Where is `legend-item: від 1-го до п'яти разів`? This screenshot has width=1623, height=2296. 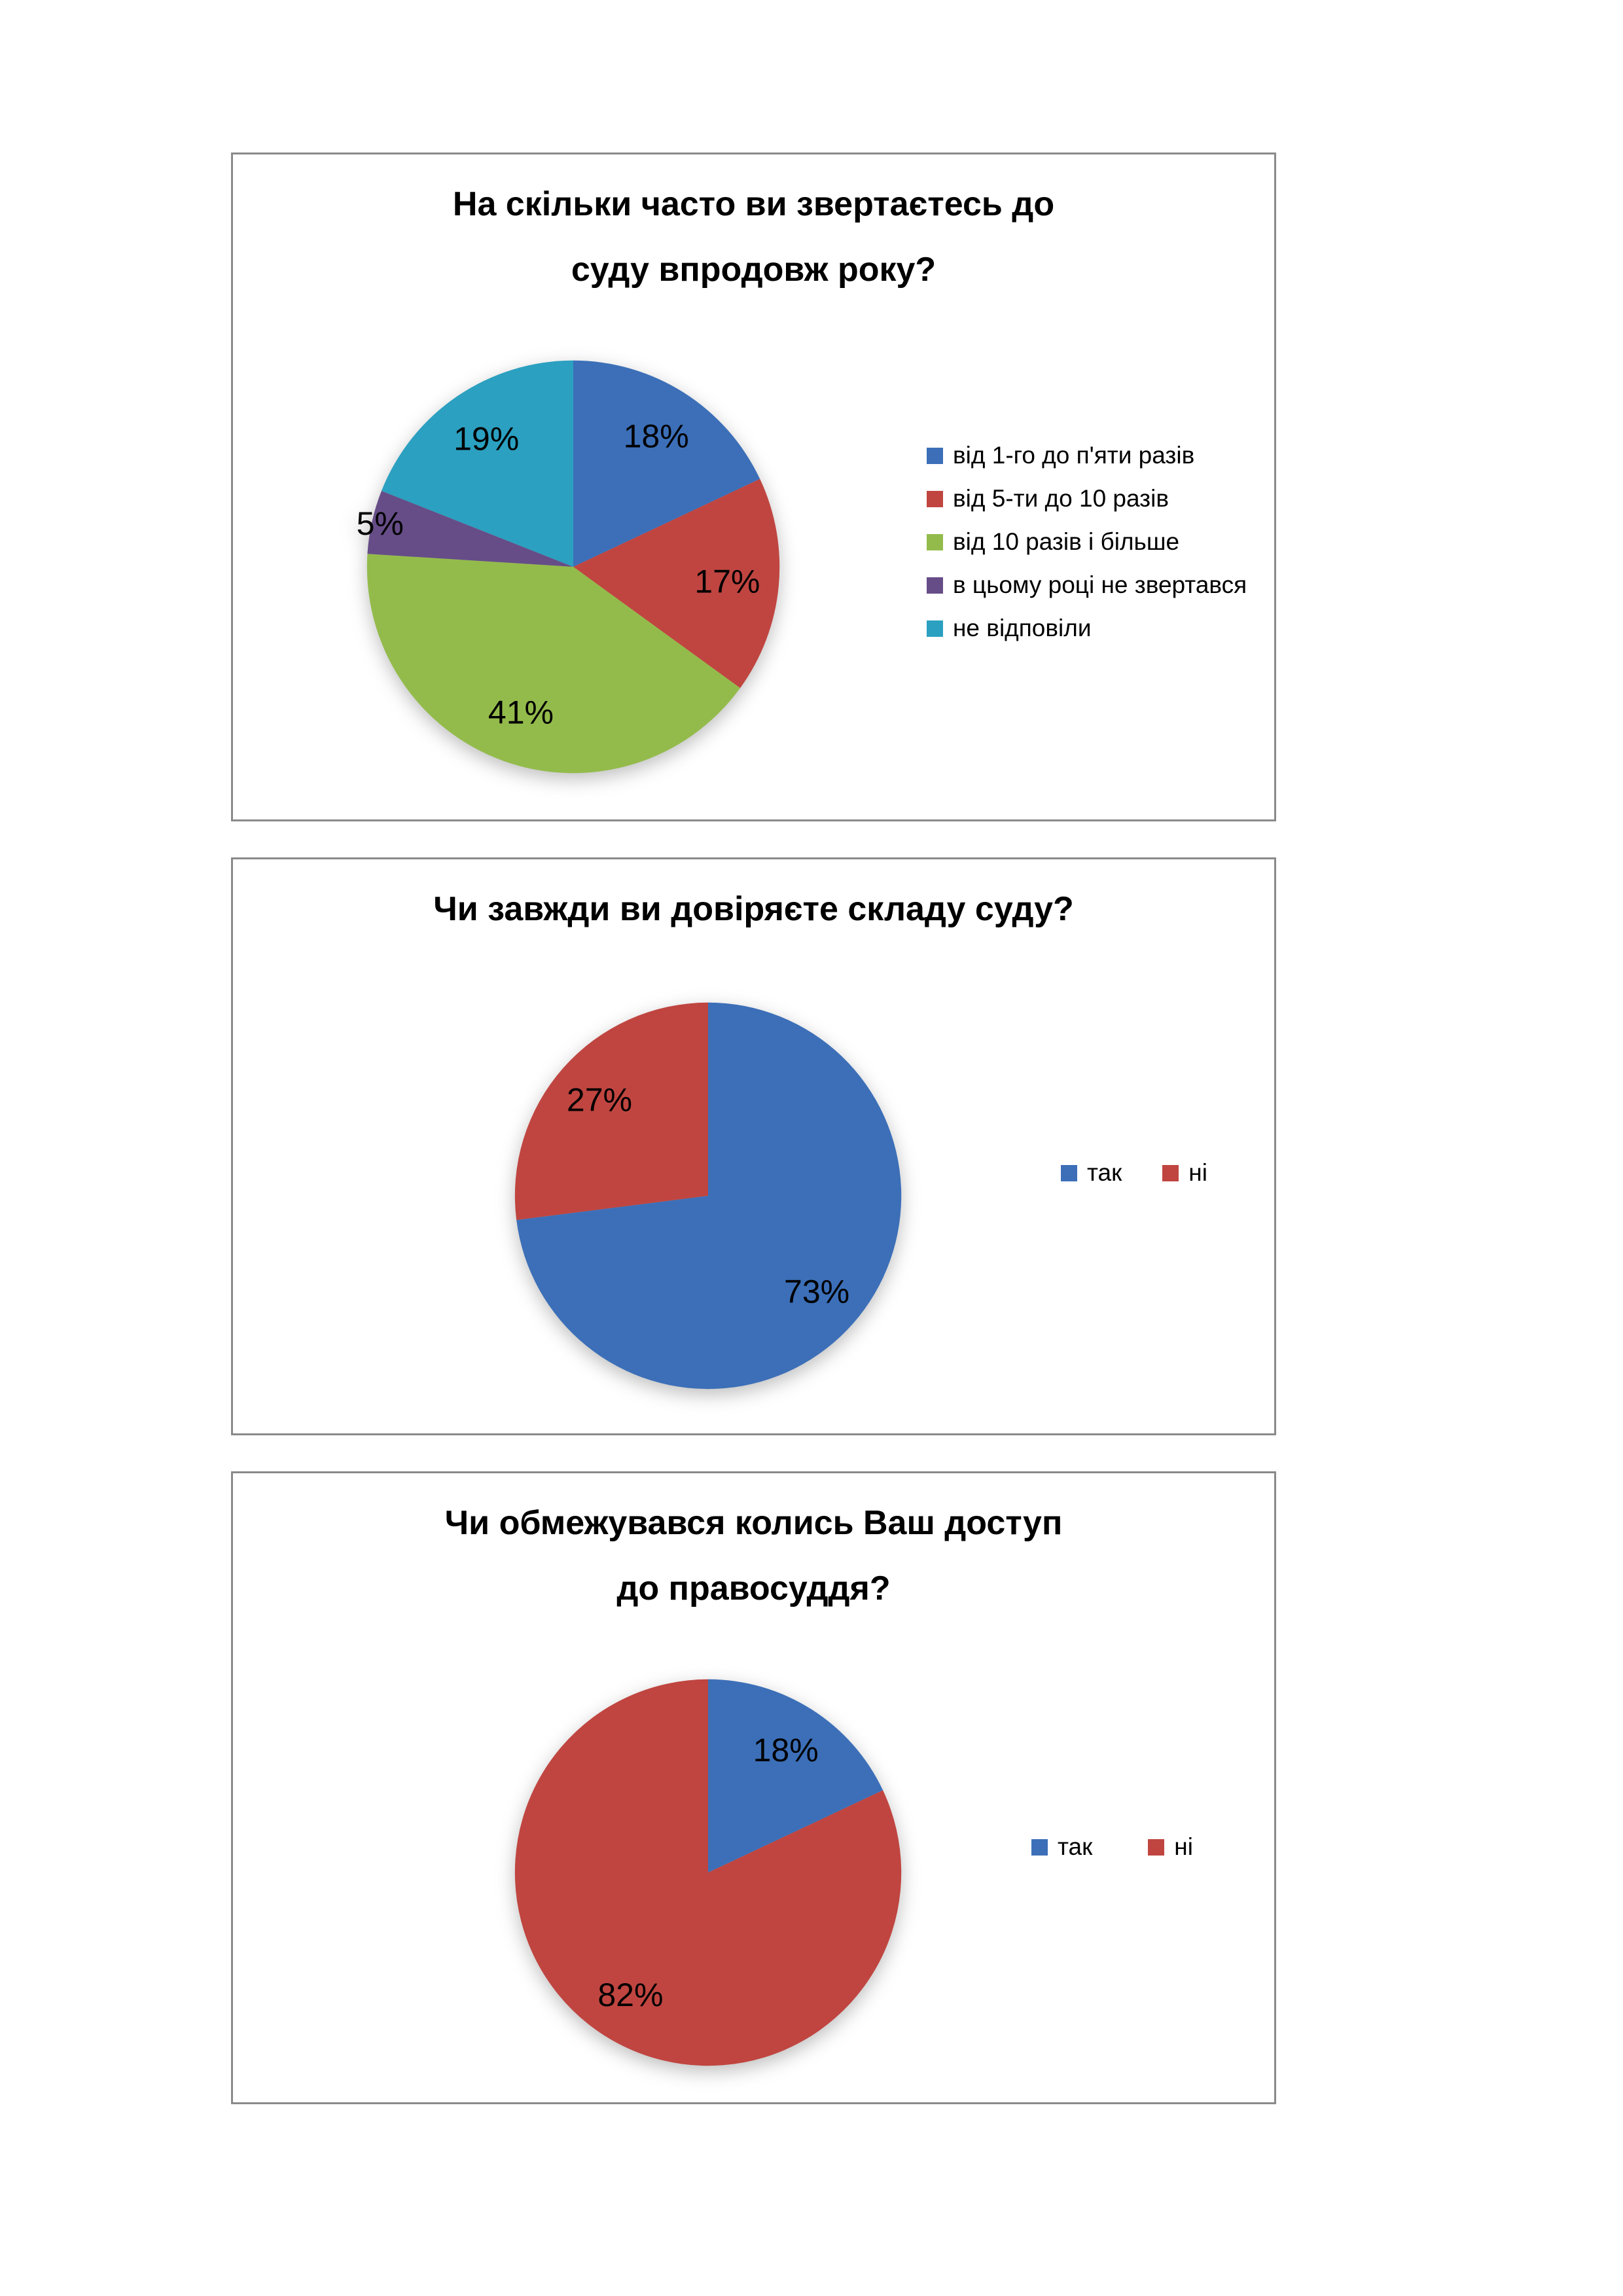 legend-item: від 1-го до п'яти разів is located at coordinates (1087, 455).